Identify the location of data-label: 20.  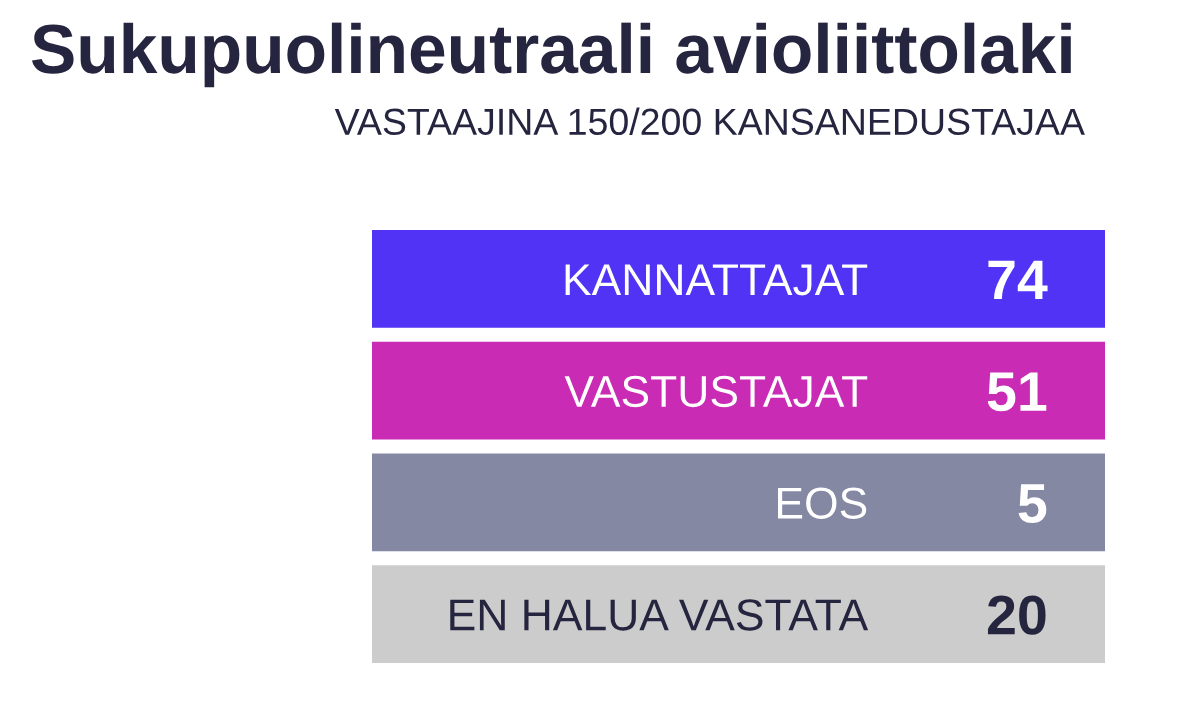
(1016, 615).